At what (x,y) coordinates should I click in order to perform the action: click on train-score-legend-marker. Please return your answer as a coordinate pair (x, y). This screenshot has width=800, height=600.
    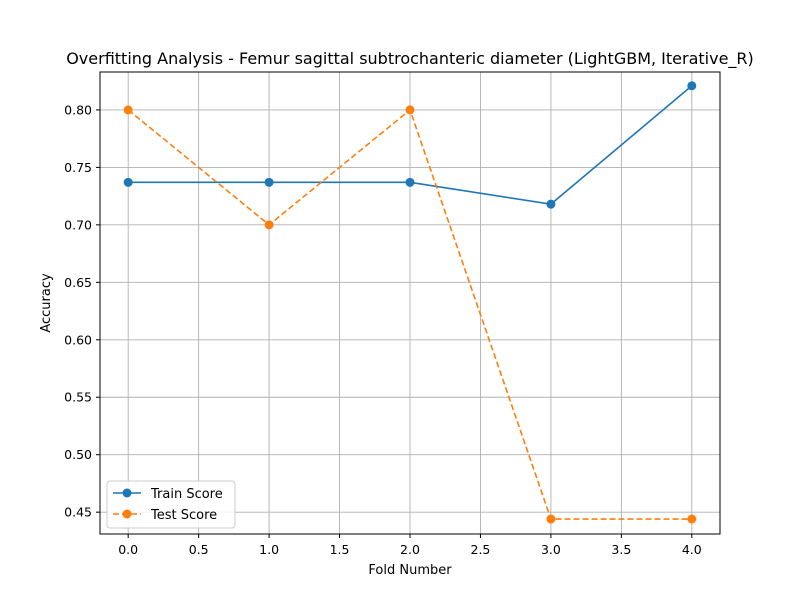
    Looking at the image, I should click on (127, 493).